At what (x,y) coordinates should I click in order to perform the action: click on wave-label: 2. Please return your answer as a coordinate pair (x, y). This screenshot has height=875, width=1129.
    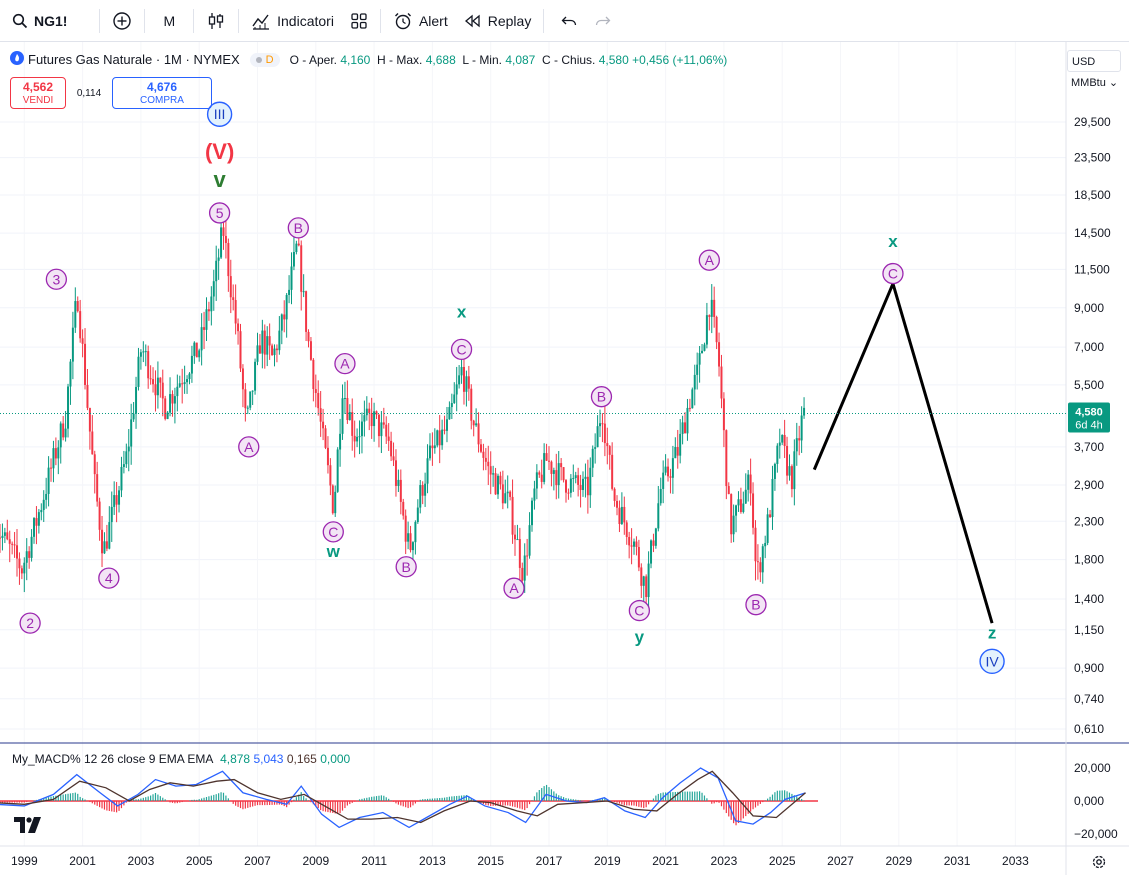
    Looking at the image, I should click on (30, 623).